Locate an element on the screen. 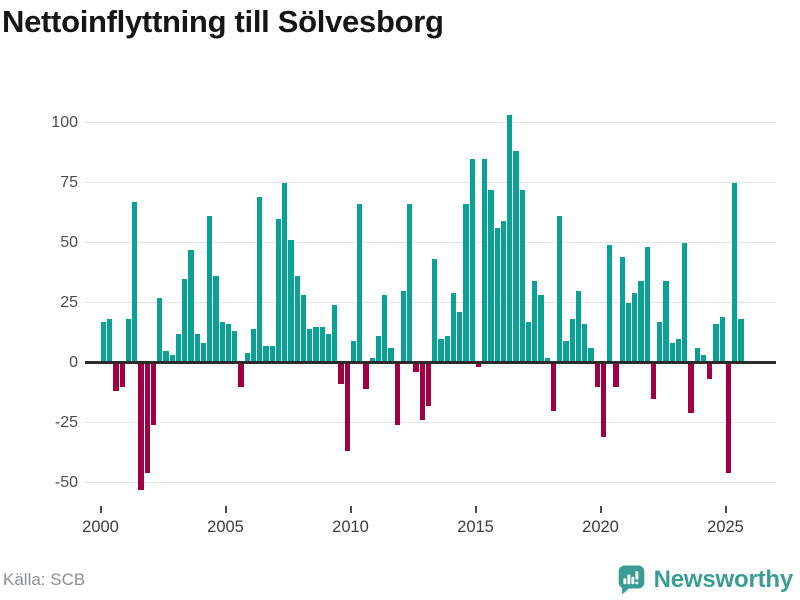 The image size is (800, 600). x-axis-tick-label: 2025 is located at coordinates (725, 527).